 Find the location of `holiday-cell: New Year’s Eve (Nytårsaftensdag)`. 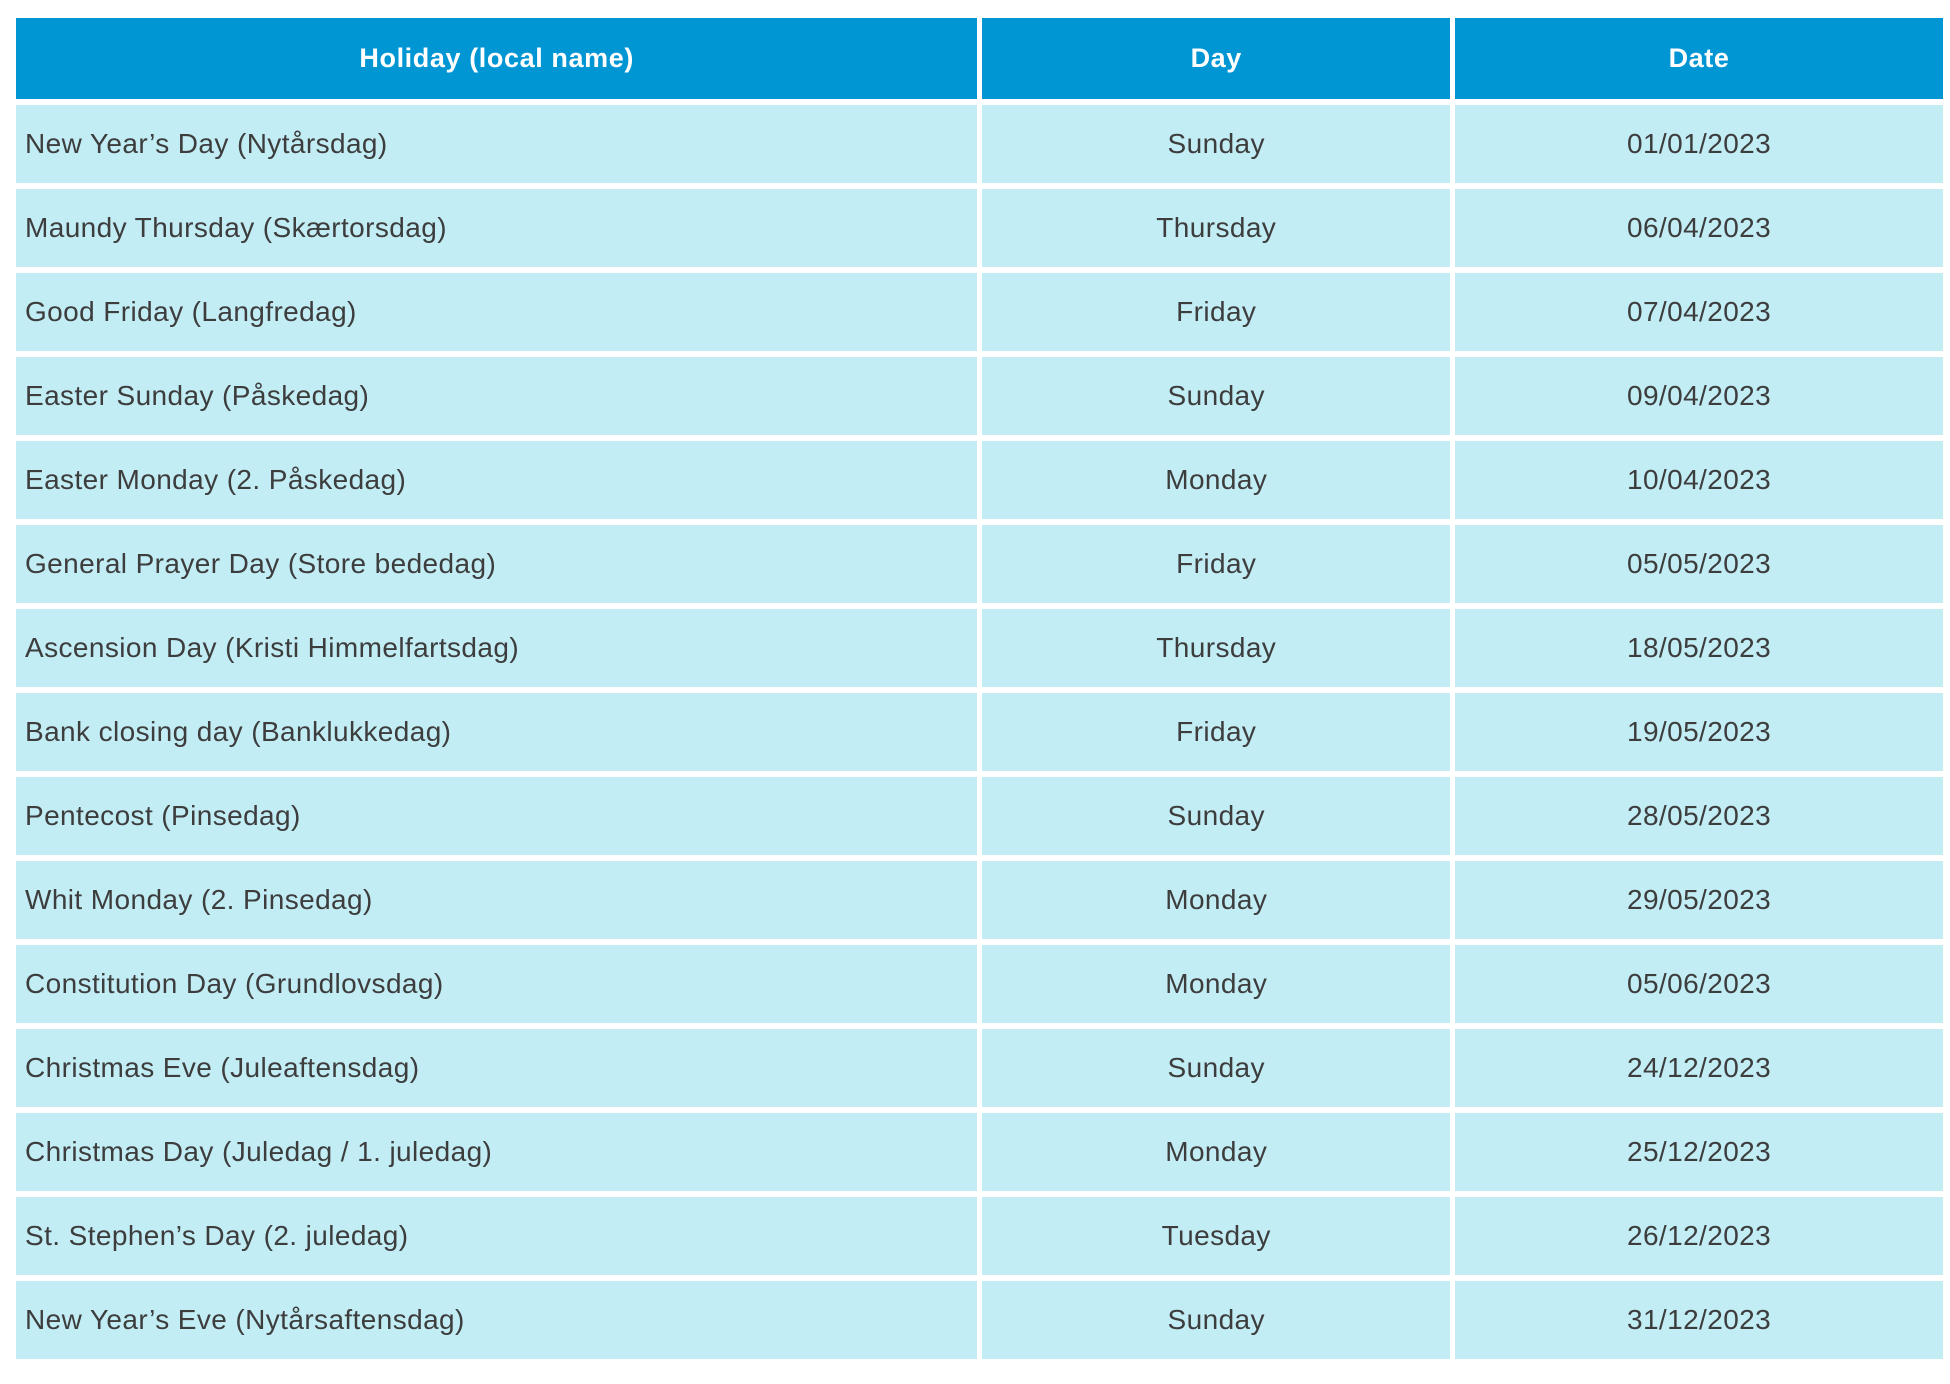

holiday-cell: New Year’s Eve (Nytårsaftensdag) is located at coordinates (497, 1320).